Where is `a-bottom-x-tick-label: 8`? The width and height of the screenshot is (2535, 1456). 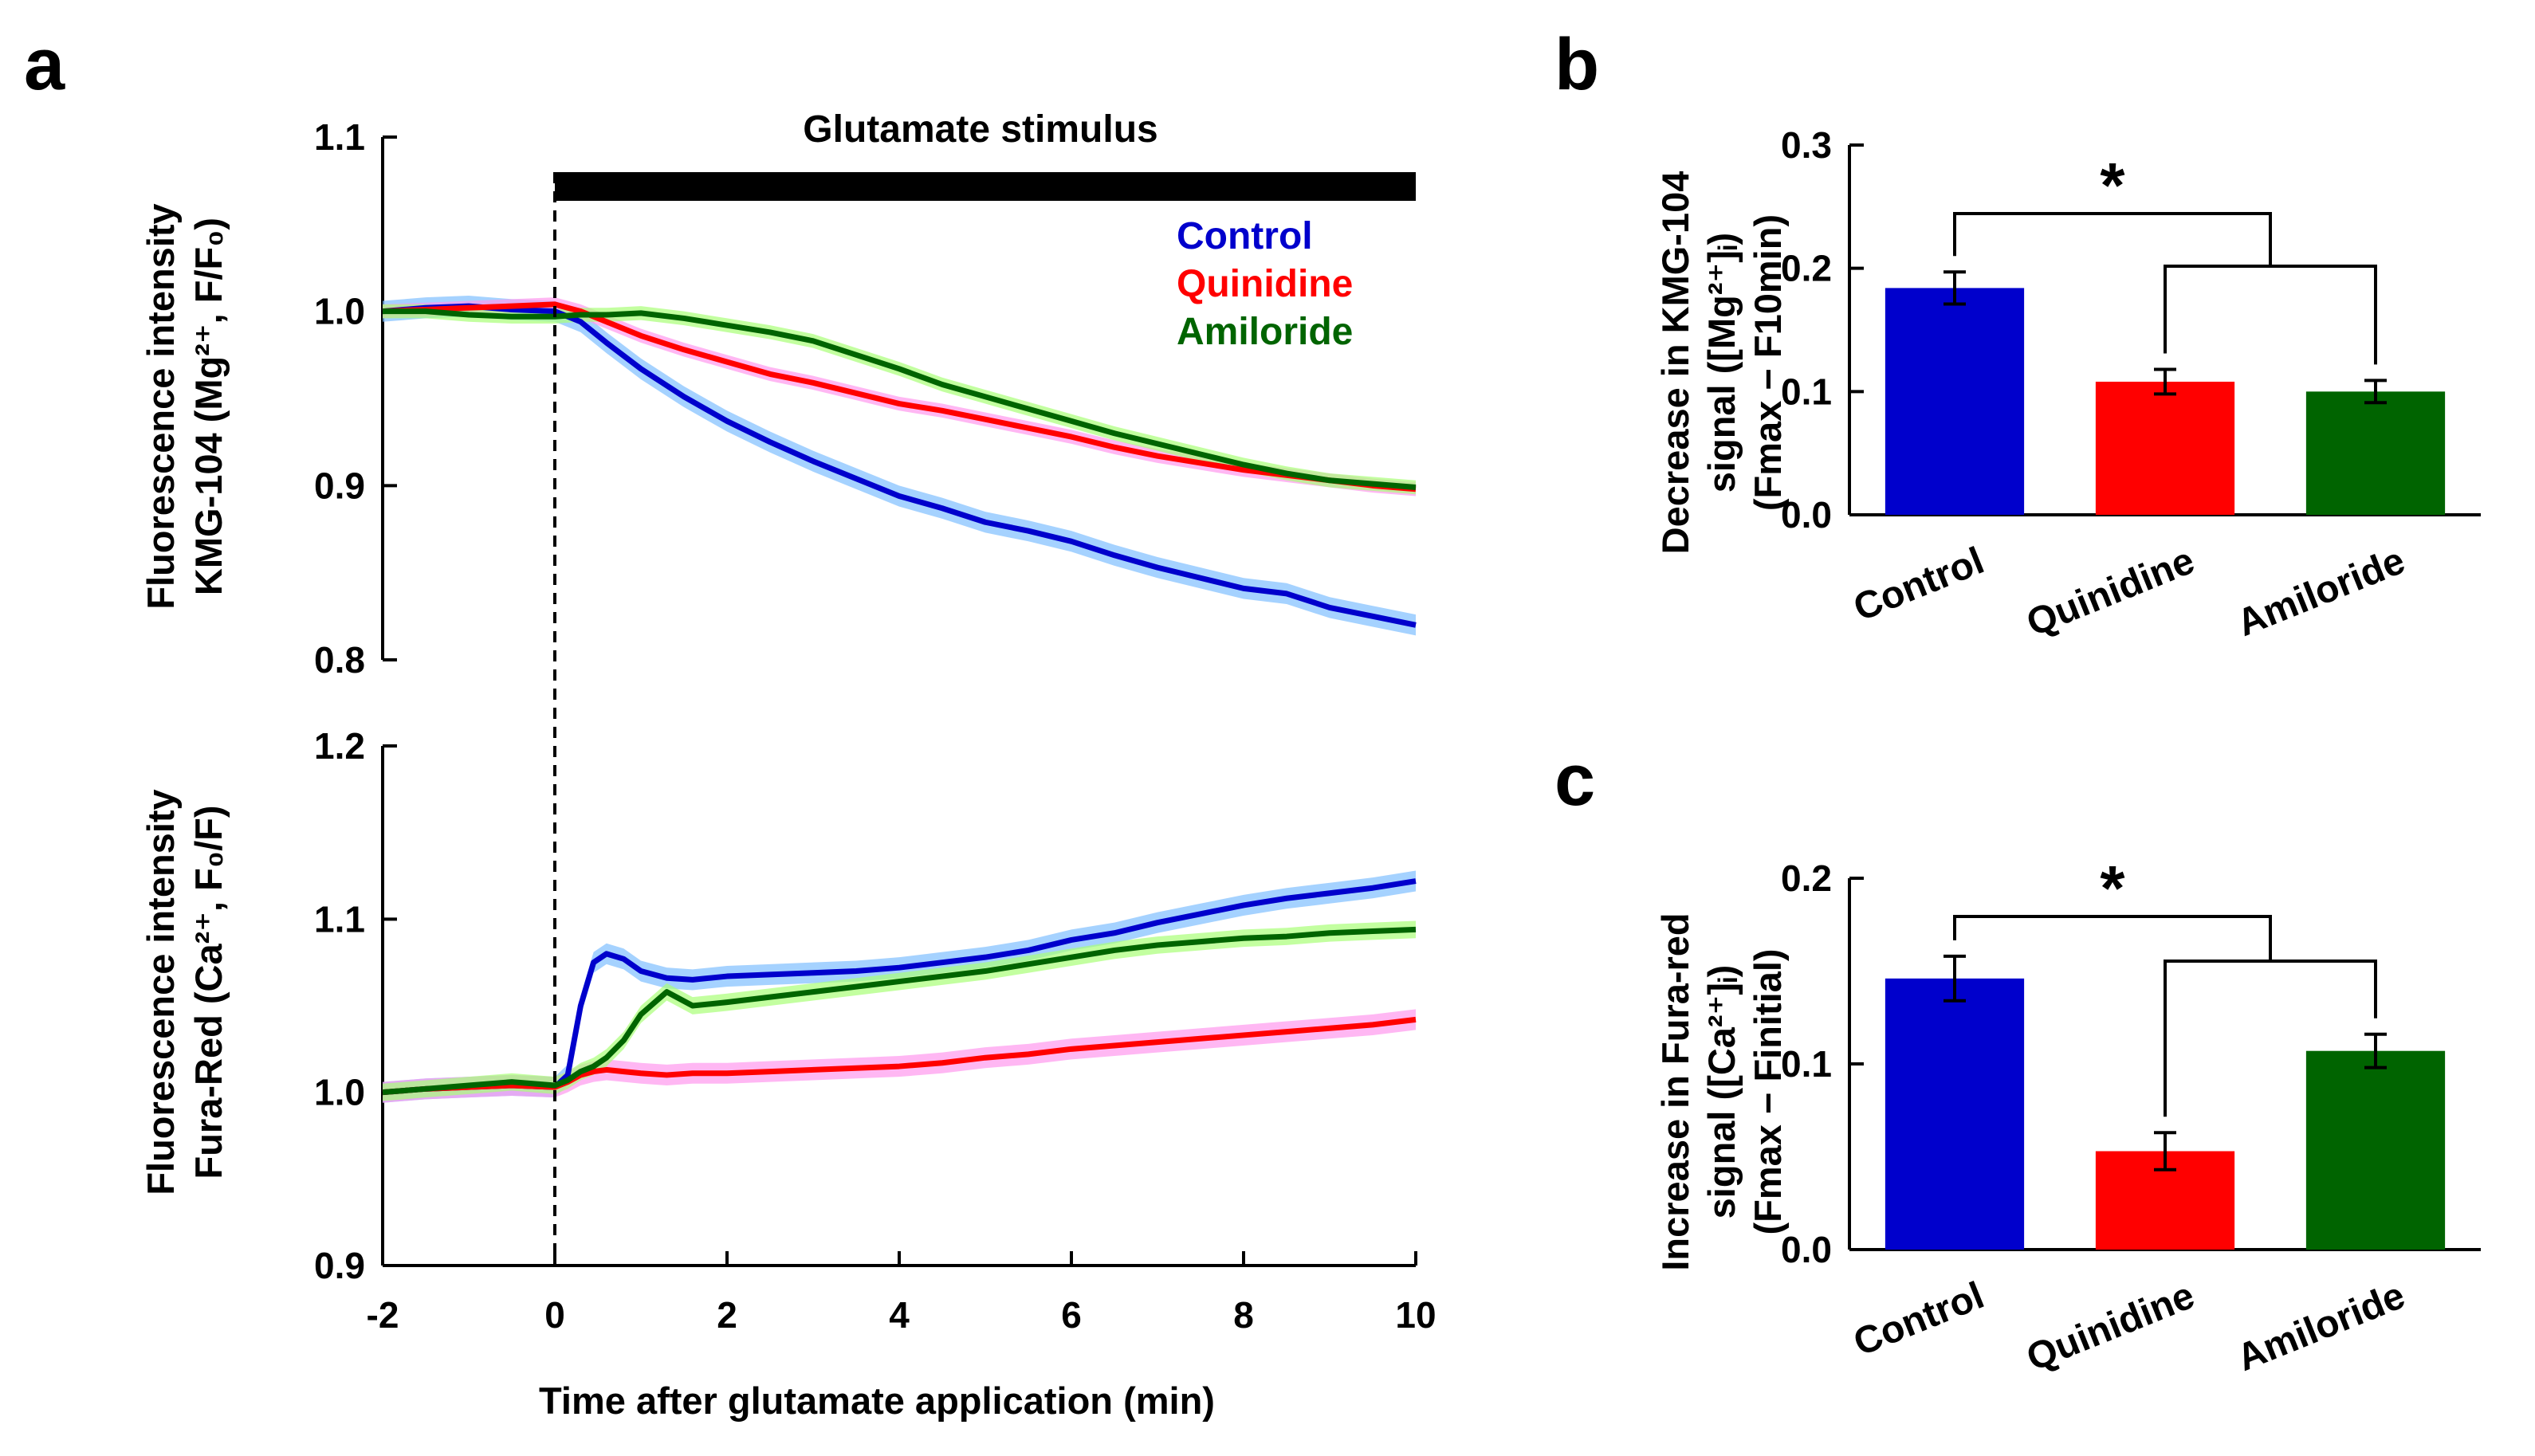 a-bottom-x-tick-label: 8 is located at coordinates (1243, 1315).